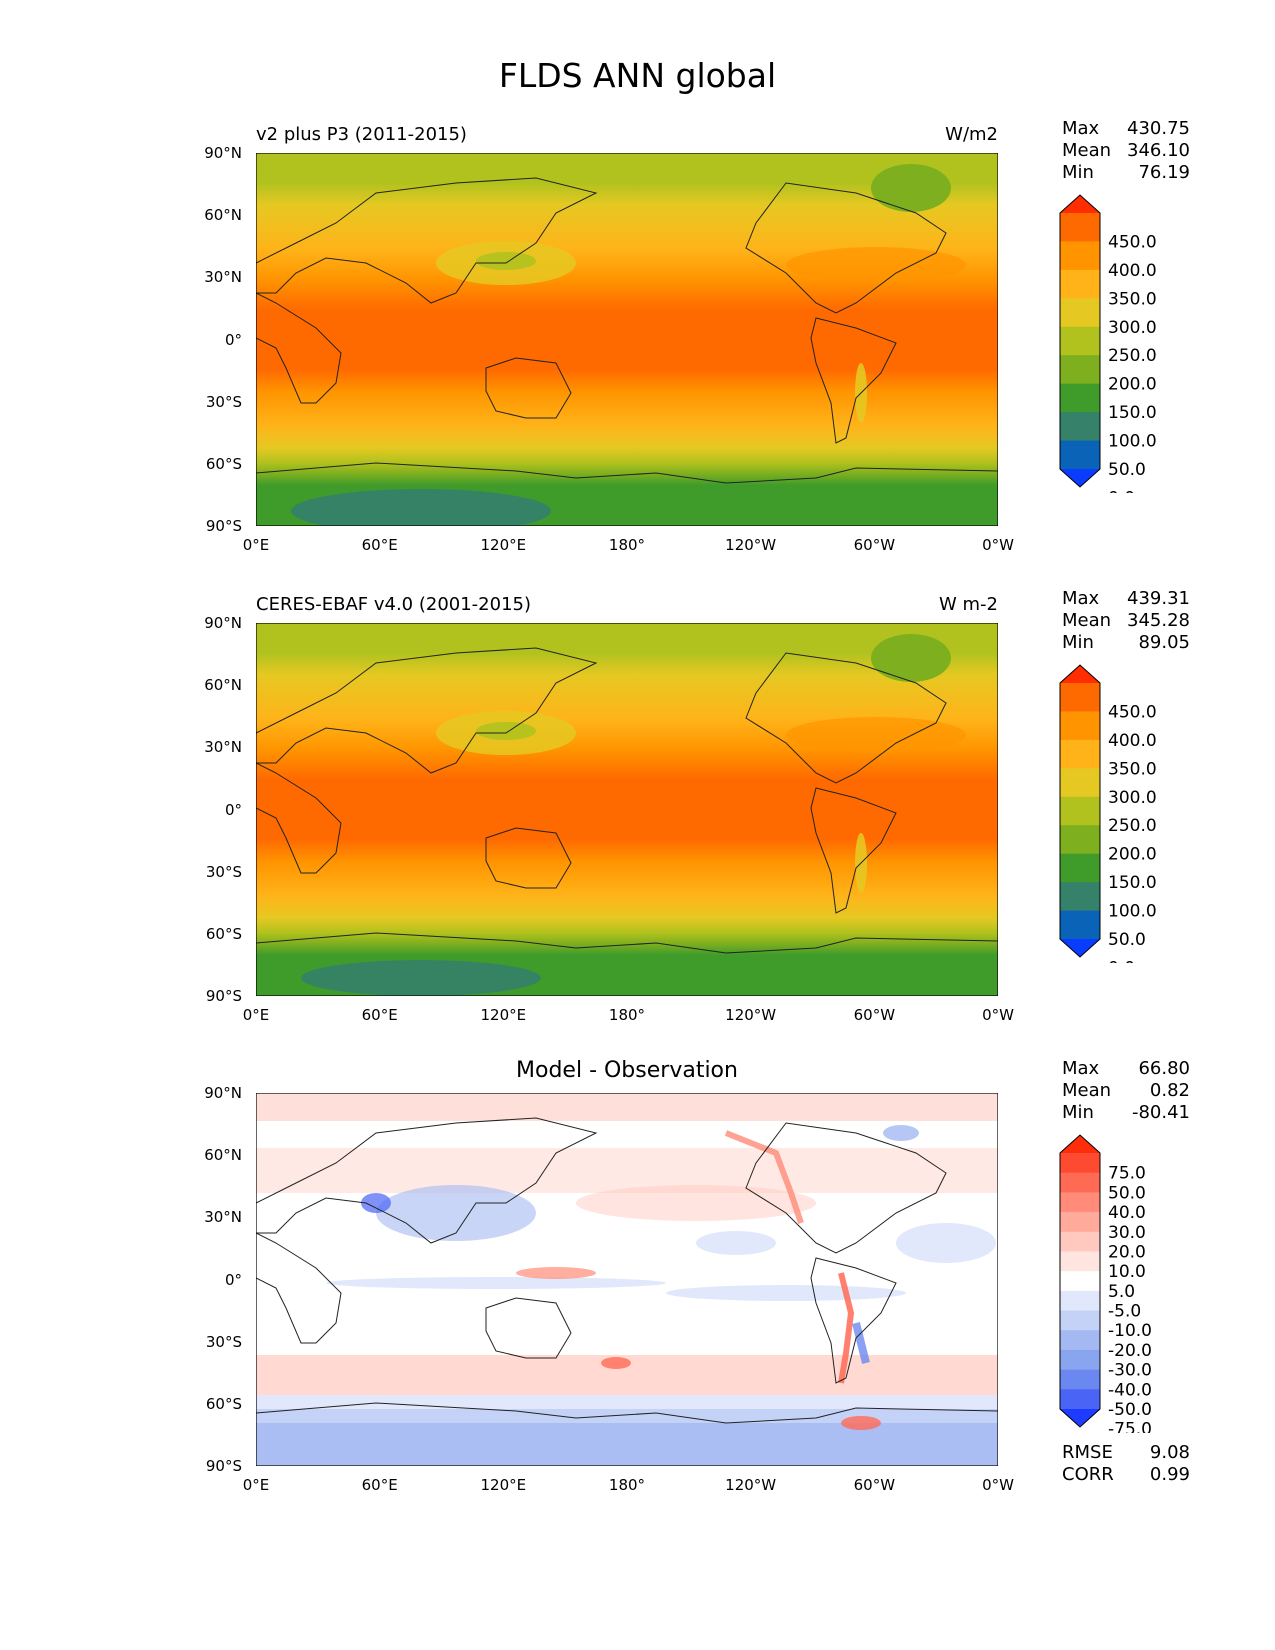  I want to click on max-value: 430.75, so click(1158, 128).